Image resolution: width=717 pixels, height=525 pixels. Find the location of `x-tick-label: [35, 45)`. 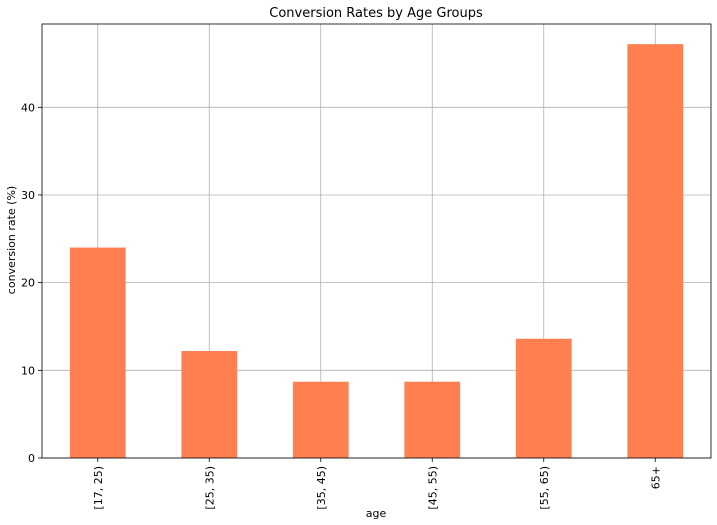

x-tick-label: [35, 45) is located at coordinates (321, 488).